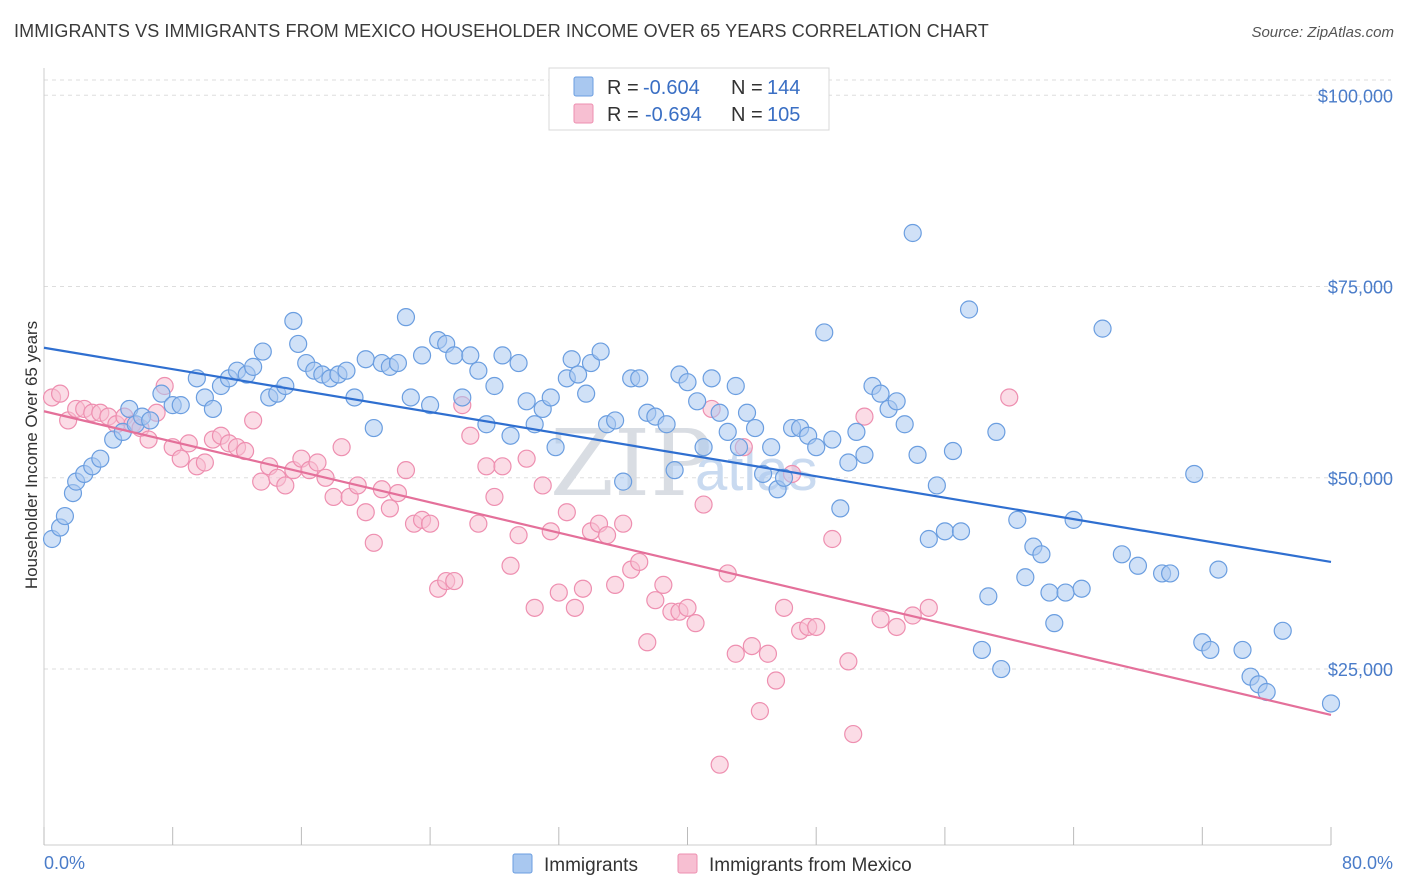 The image size is (1406, 892). Describe the element at coordinates (783, 88) in the screenshot. I see `legend-n-value: 144` at that location.